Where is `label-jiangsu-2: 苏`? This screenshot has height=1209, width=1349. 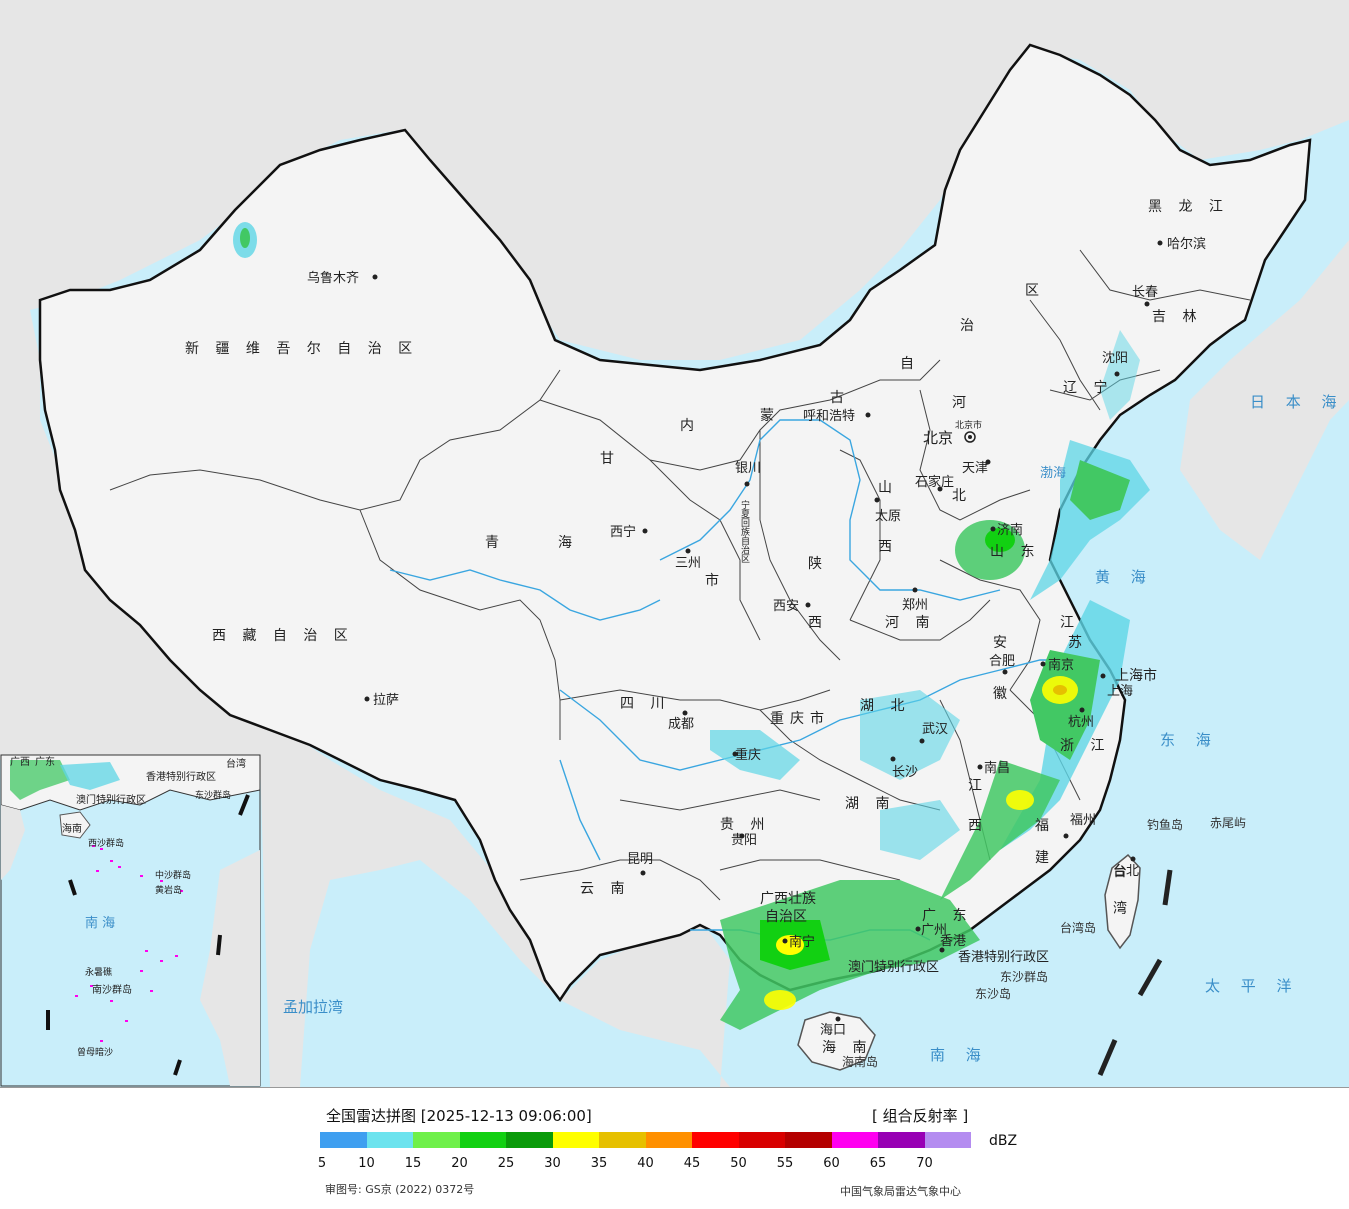
label-jiangsu-2: 苏 is located at coordinates (1078, 643).